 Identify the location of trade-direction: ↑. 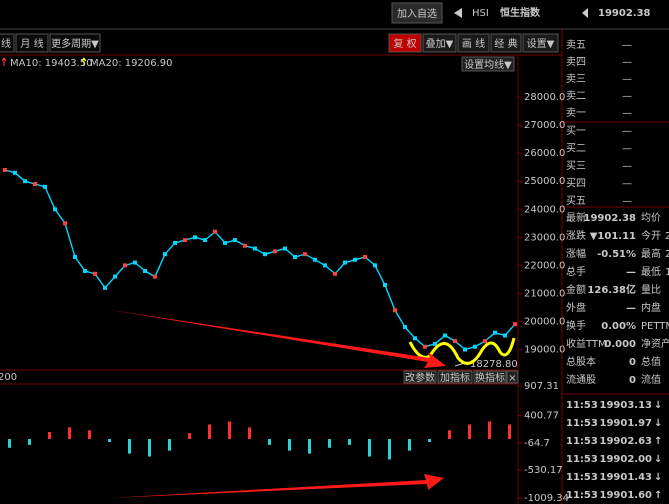
(658, 495).